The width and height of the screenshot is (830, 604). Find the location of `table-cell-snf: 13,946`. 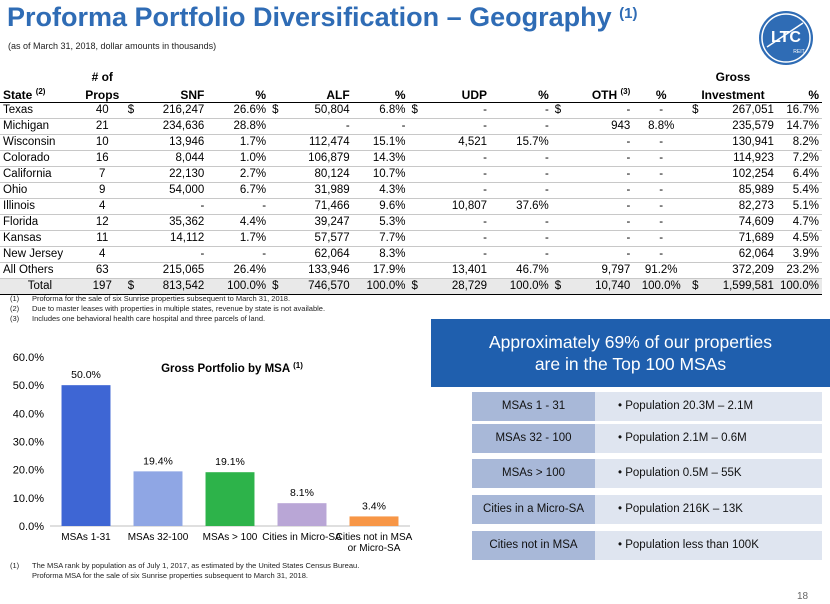

table-cell-snf: 13,946 is located at coordinates (166, 142).